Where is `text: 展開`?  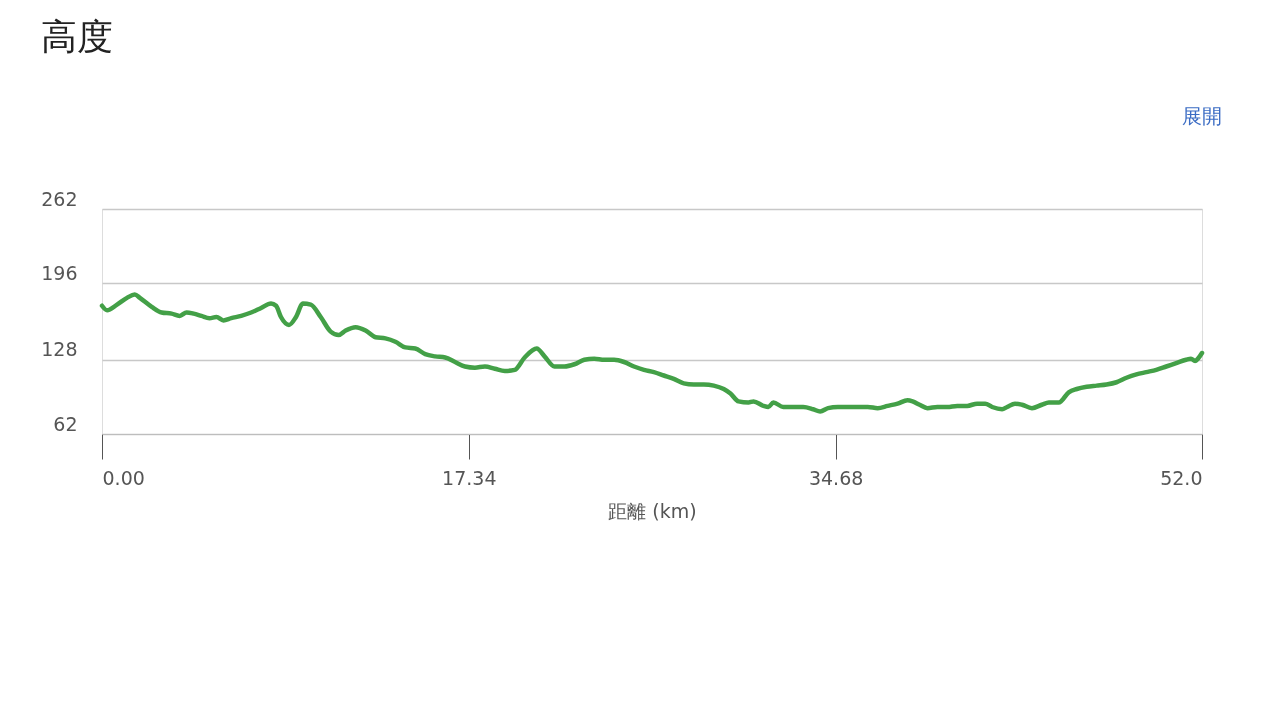 text: 展開 is located at coordinates (1202, 116).